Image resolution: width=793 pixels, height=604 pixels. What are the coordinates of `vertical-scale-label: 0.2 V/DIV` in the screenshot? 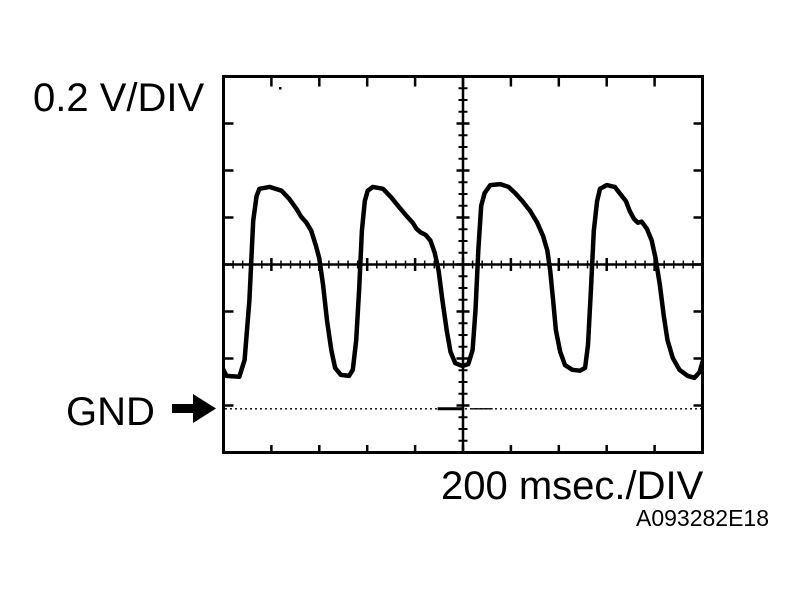 It's located at (119, 98).